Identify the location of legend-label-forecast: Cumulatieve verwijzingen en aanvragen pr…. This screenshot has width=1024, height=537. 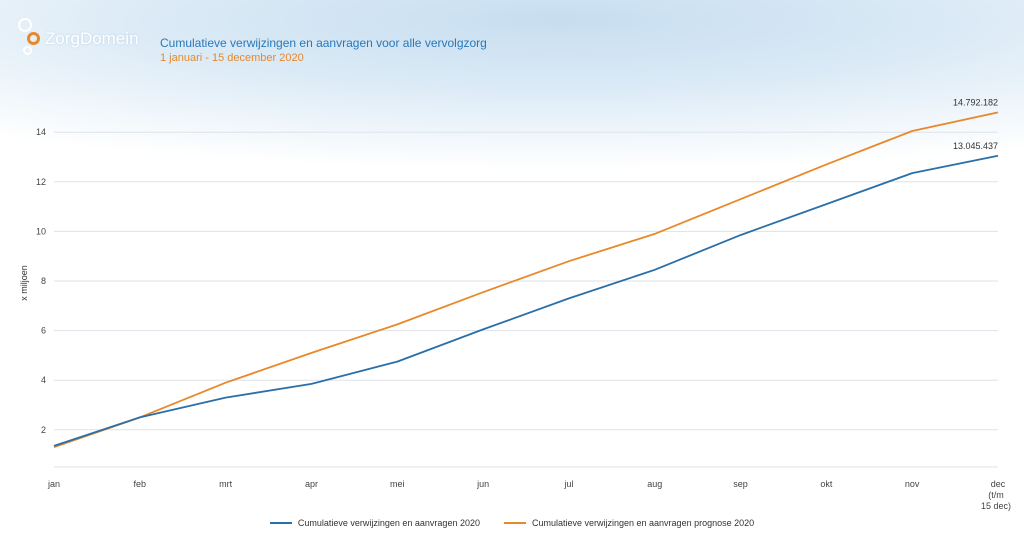
(643, 523).